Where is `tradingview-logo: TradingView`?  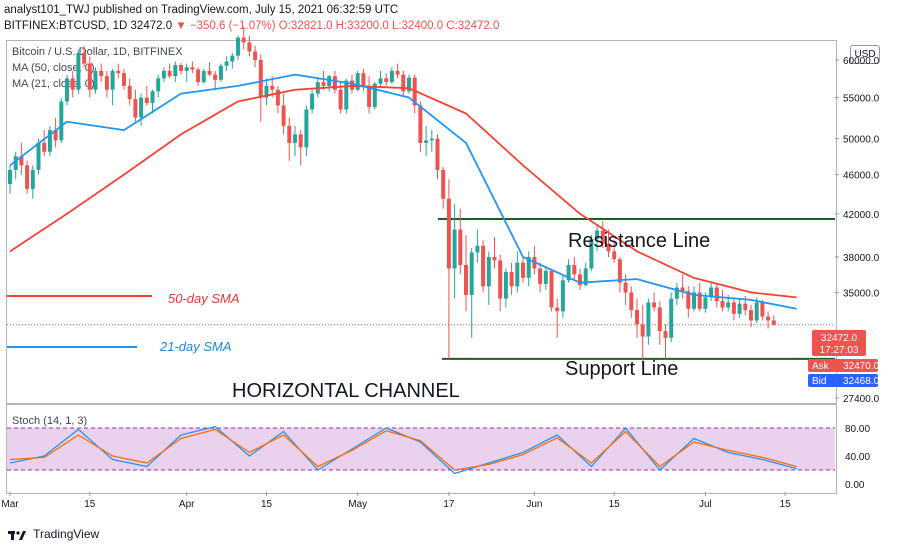 tradingview-logo: TradingView is located at coordinates (53, 534).